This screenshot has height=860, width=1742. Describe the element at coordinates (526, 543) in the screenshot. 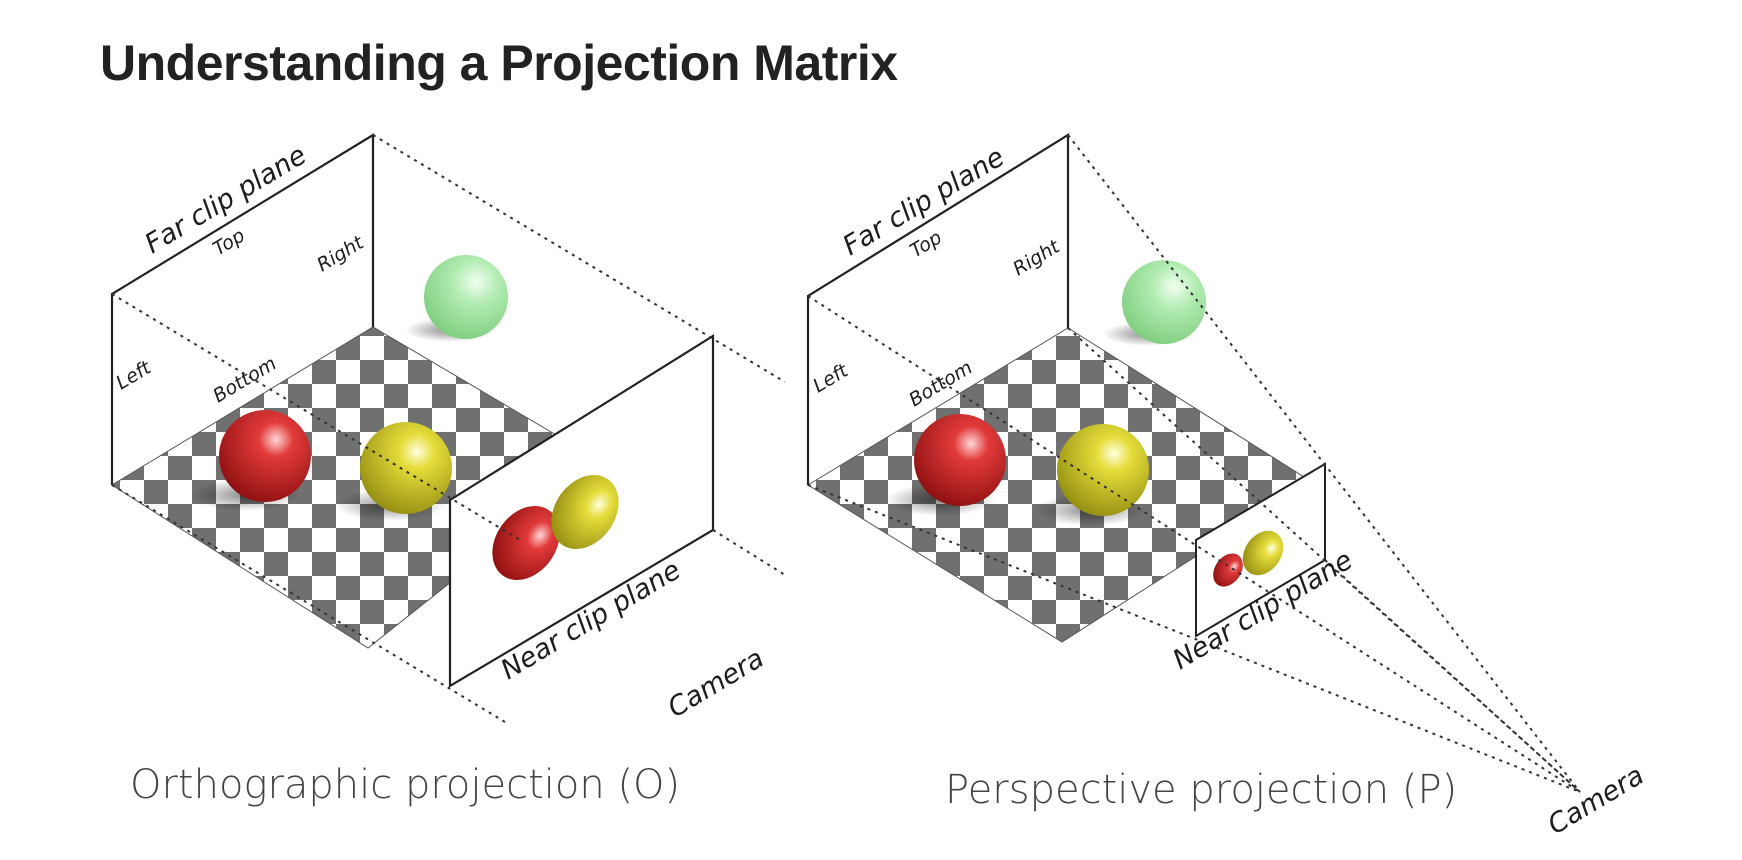

I see `ortho-red-projection` at that location.